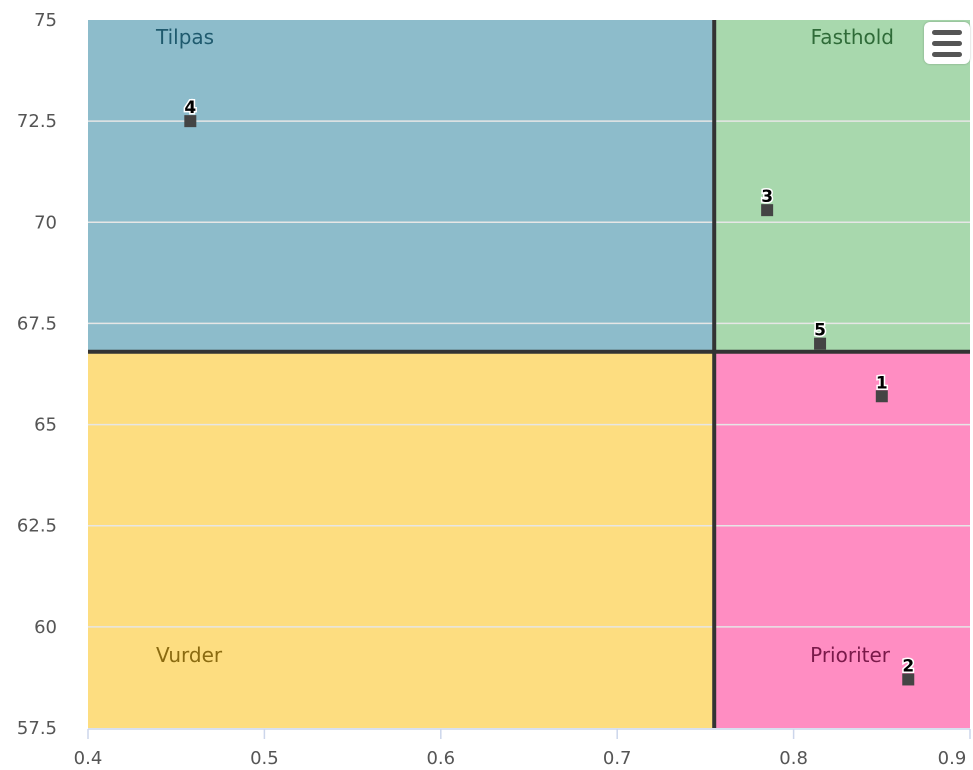 This screenshot has width=973, height=770. I want to click on y-tick-label: 75, so click(45, 20).